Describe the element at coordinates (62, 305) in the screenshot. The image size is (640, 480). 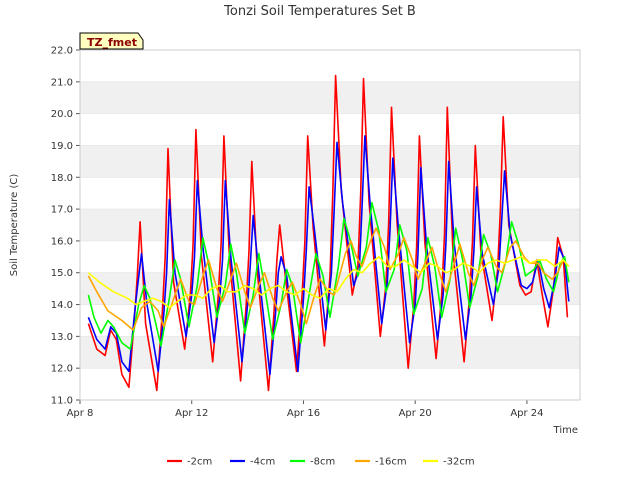
I see `y-tick-label: 14.0` at that location.